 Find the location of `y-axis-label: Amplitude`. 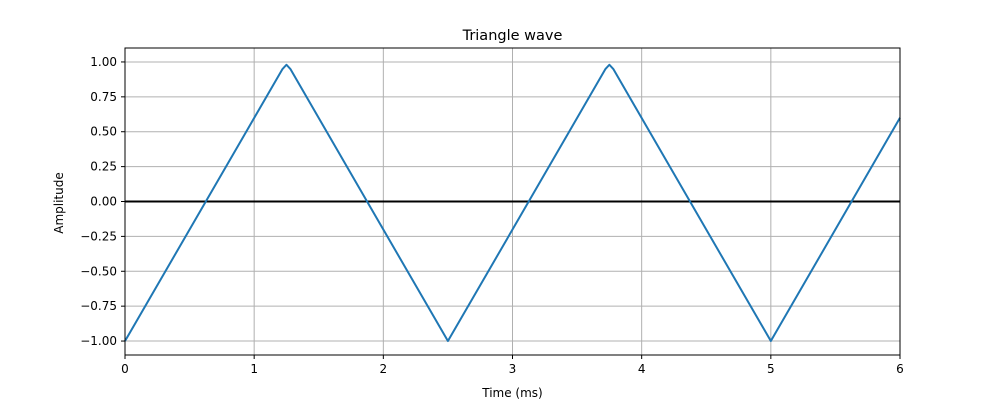

y-axis-label: Amplitude is located at coordinates (59, 203).